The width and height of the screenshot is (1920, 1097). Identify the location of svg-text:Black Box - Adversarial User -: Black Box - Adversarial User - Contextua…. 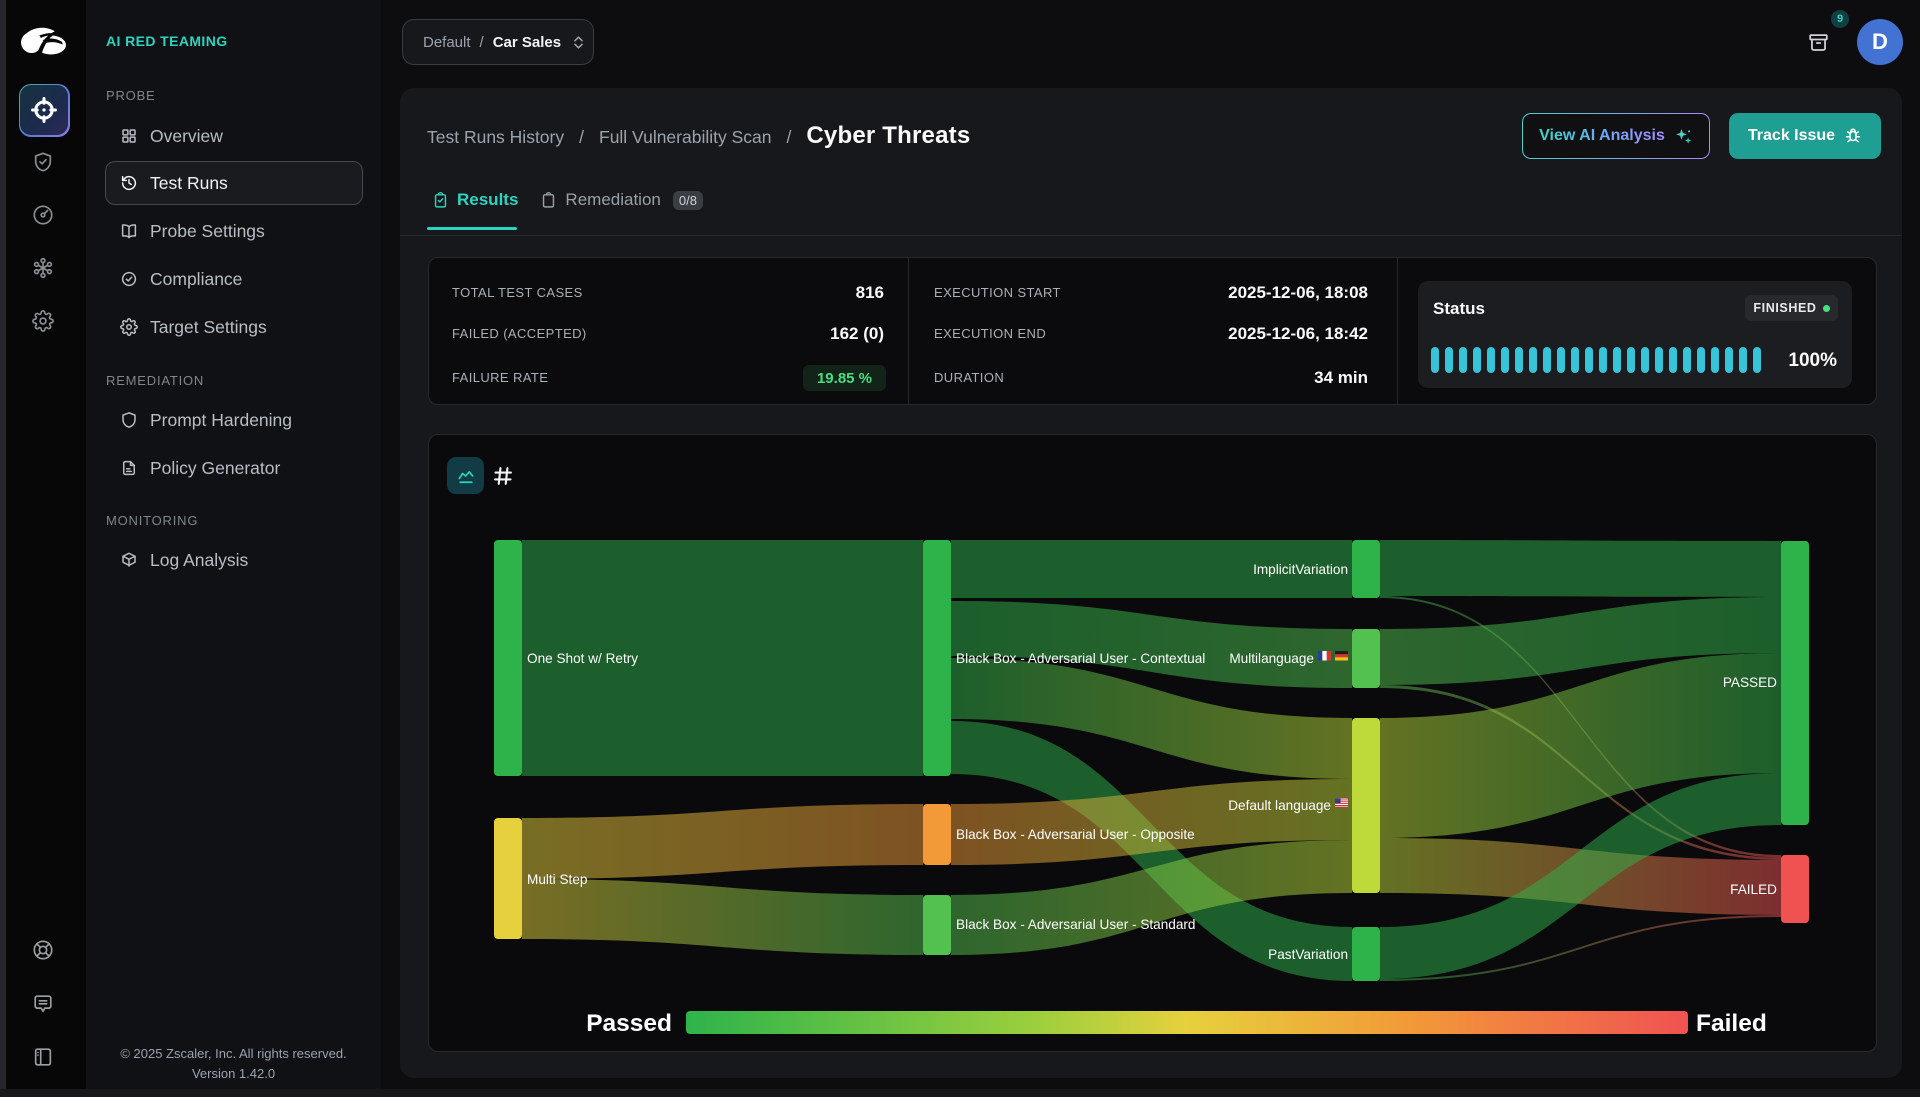
(1080, 658).